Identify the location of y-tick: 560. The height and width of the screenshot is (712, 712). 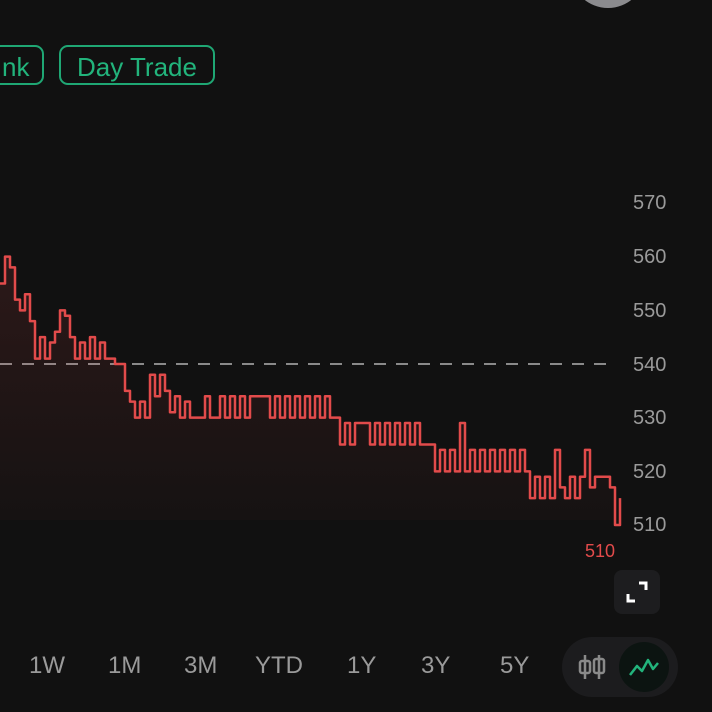
(650, 257).